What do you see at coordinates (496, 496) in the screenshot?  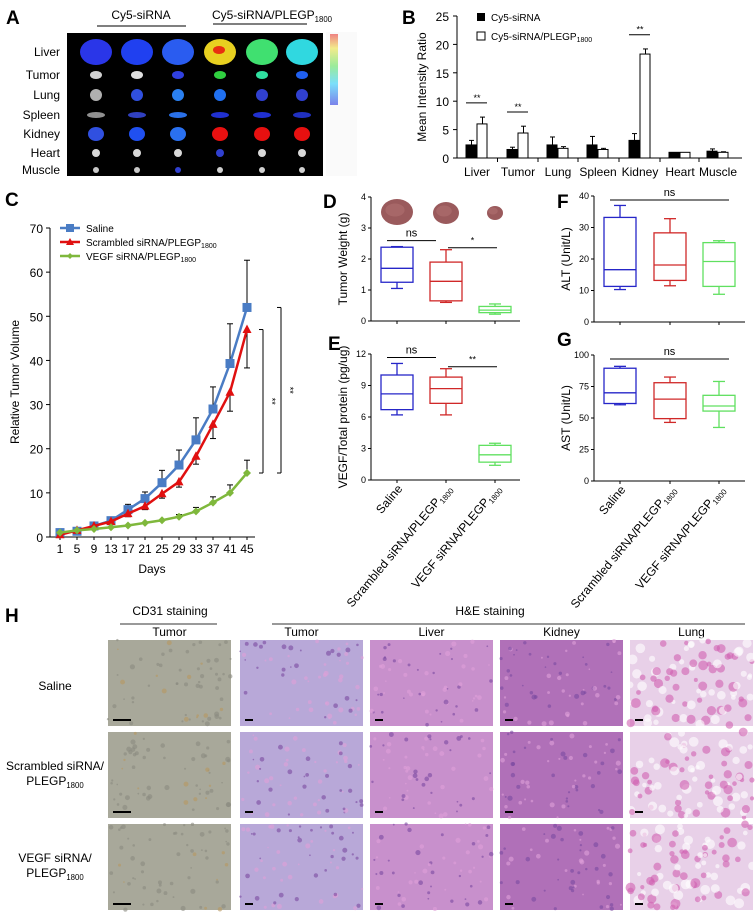 I see `x-tick-label-sub: 1800` at bounding box center [496, 496].